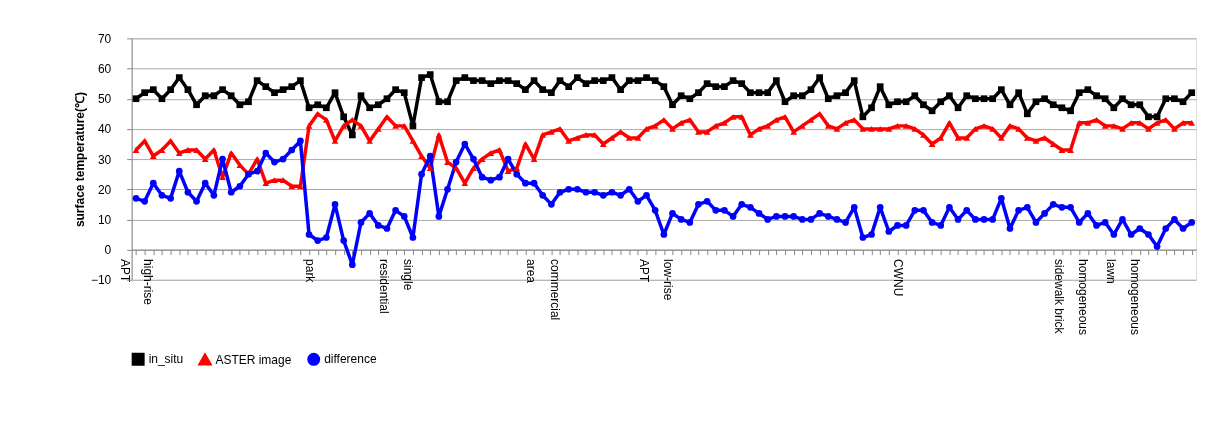 The image size is (1208, 432). What do you see at coordinates (108, 250) in the screenshot?
I see `y-tick-label: 0` at bounding box center [108, 250].